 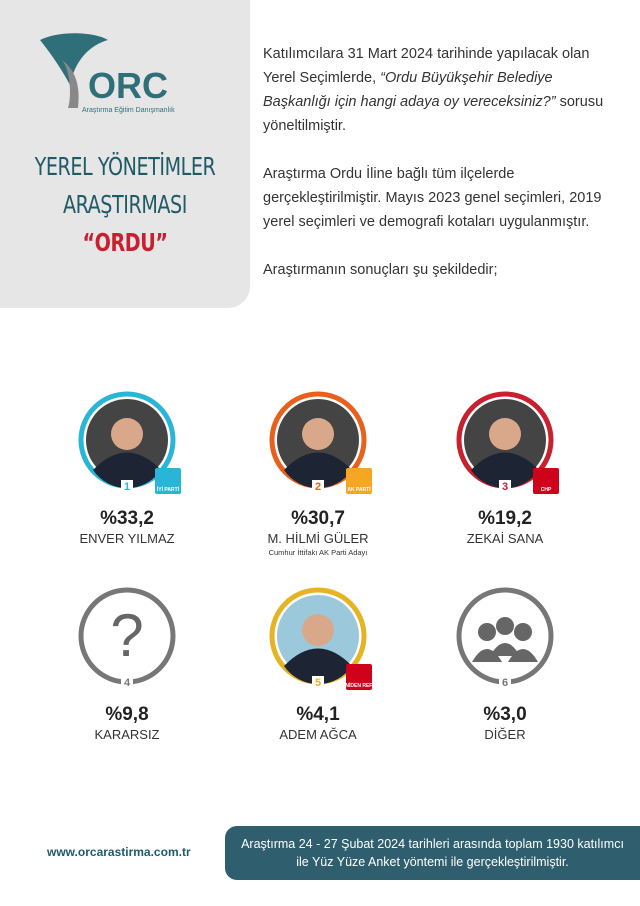 I want to click on rank: 5, so click(x=318, y=683).